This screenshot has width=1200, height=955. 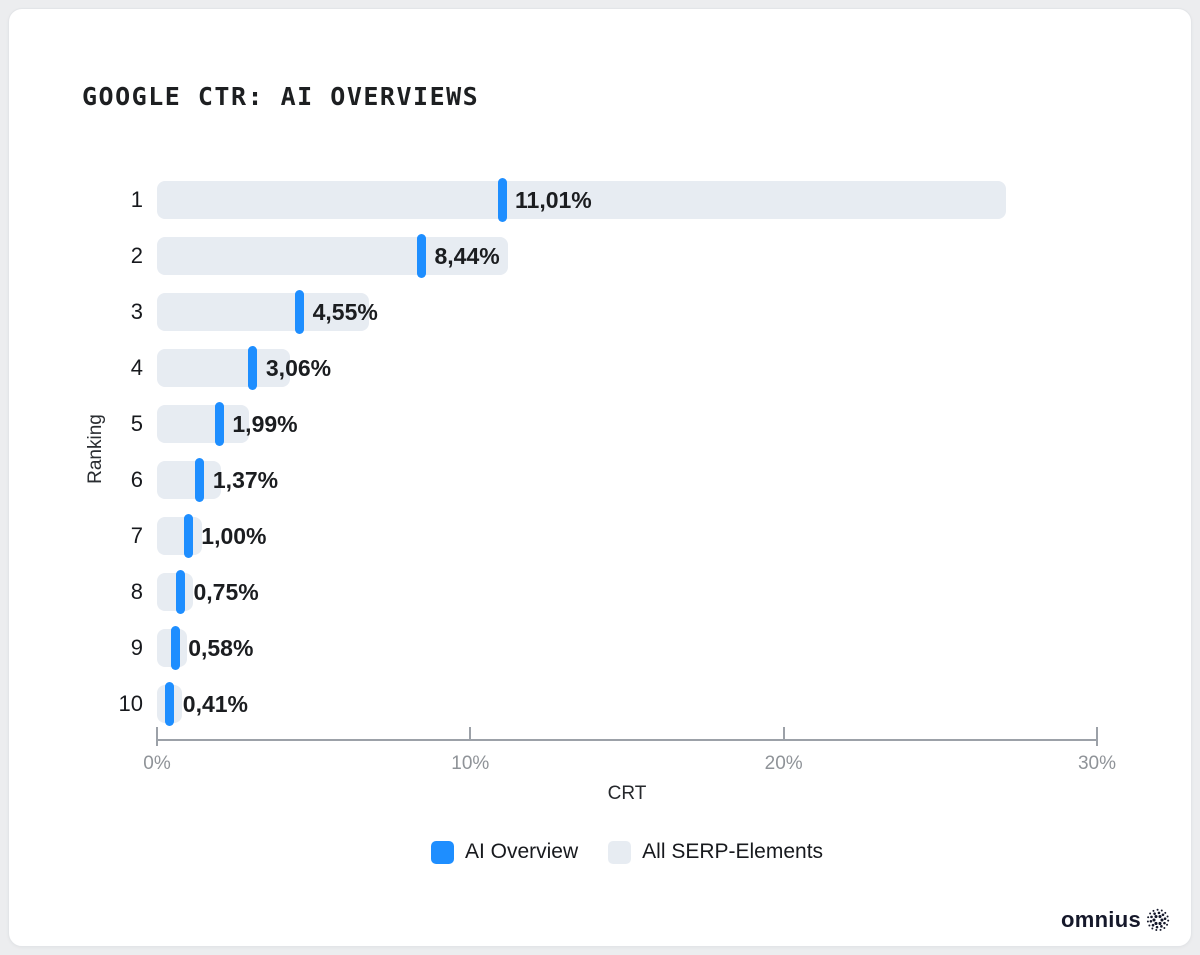 I want to click on axis-tick-label: 20%, so click(x=783, y=763).